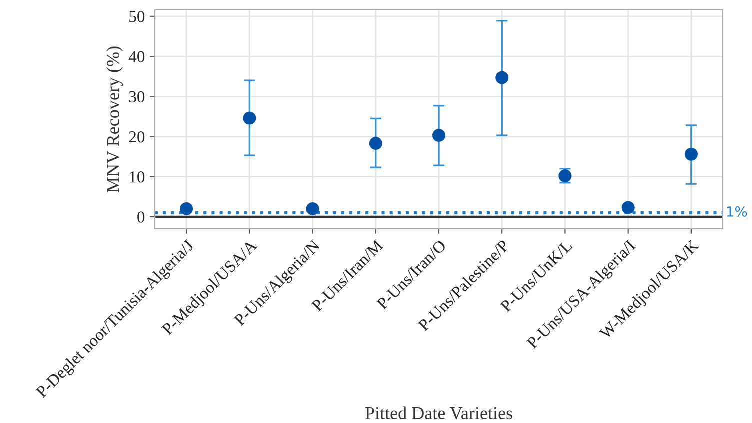  I want to click on y-tick-label: 20, so click(137, 137).